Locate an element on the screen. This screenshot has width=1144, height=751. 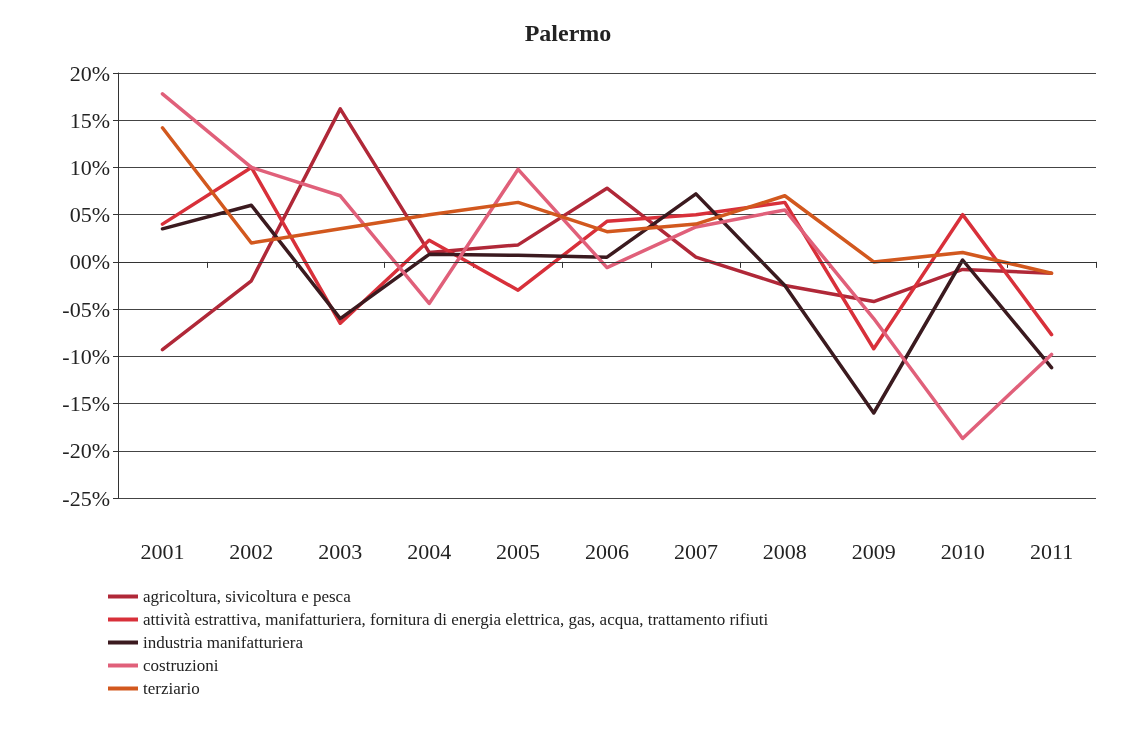
y-tick-label: 10% is located at coordinates (89, 167).